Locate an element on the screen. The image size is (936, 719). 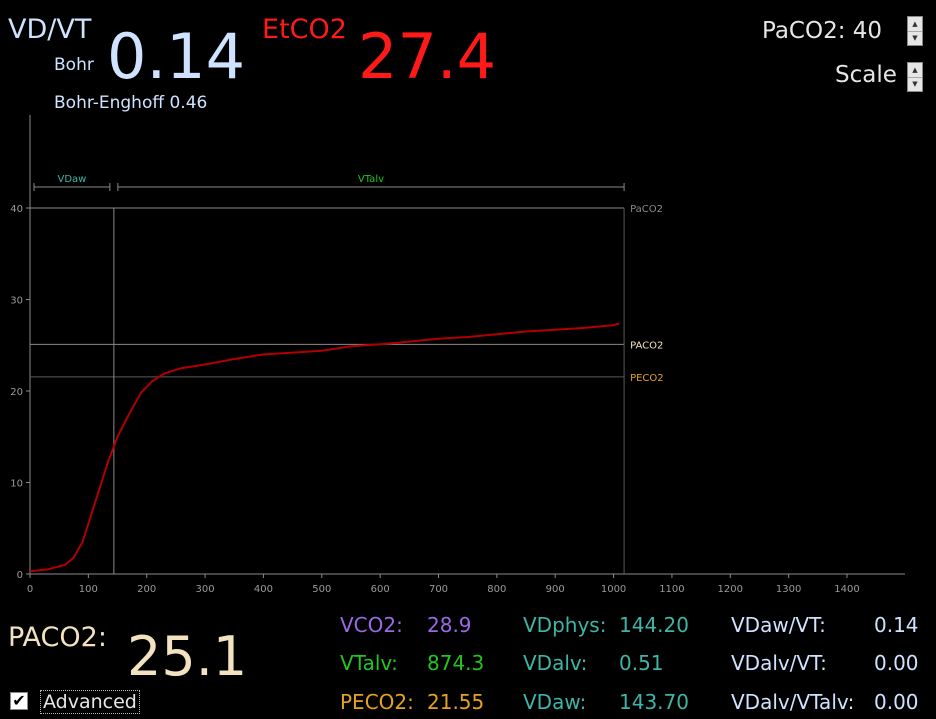
stat-vtalv-value: 874.3 is located at coordinates (456, 663).